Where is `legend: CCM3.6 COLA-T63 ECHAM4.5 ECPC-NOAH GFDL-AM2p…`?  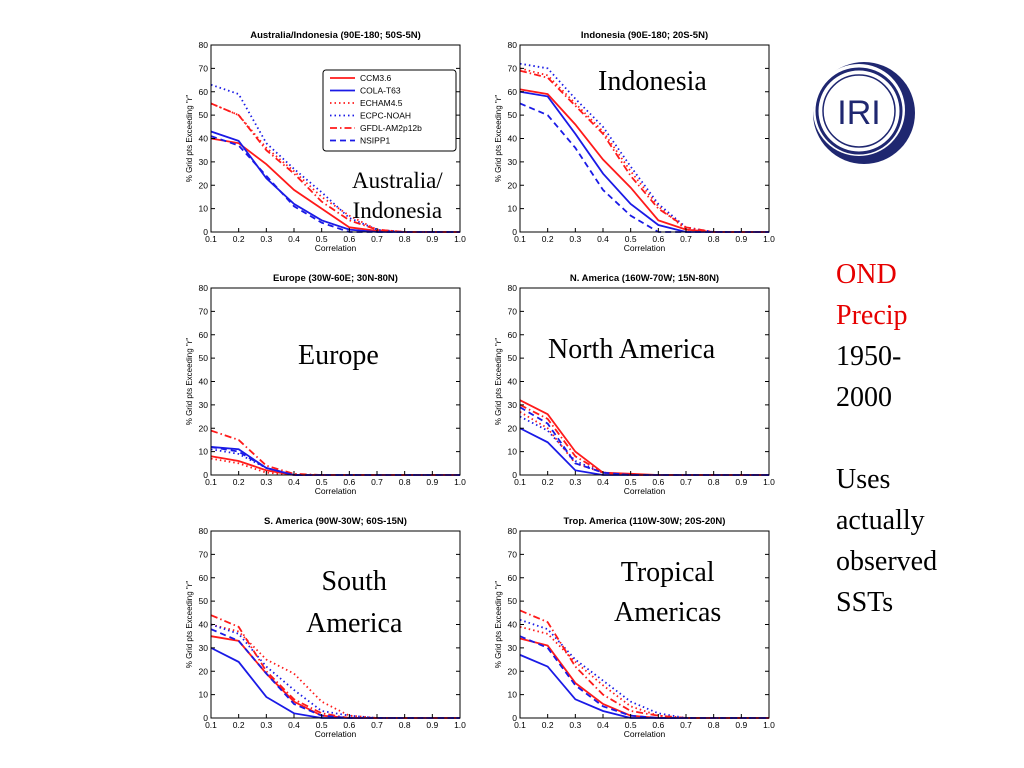
legend: CCM3.6 COLA-T63 ECHAM4.5 ECPC-NOAH GFDL-AM2p… is located at coordinates (389, 110).